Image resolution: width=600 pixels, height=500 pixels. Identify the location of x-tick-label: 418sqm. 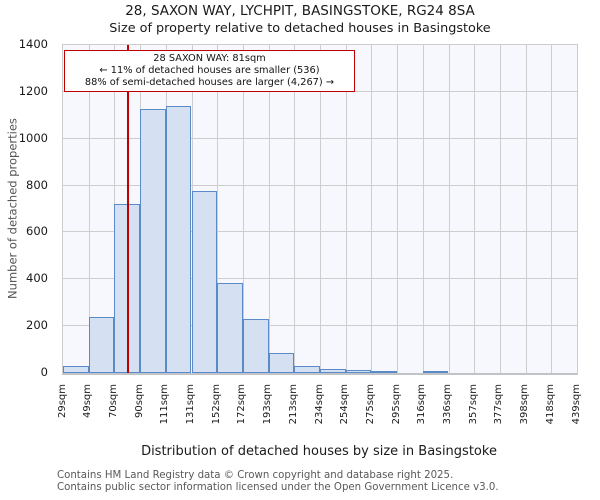
(550, 404).